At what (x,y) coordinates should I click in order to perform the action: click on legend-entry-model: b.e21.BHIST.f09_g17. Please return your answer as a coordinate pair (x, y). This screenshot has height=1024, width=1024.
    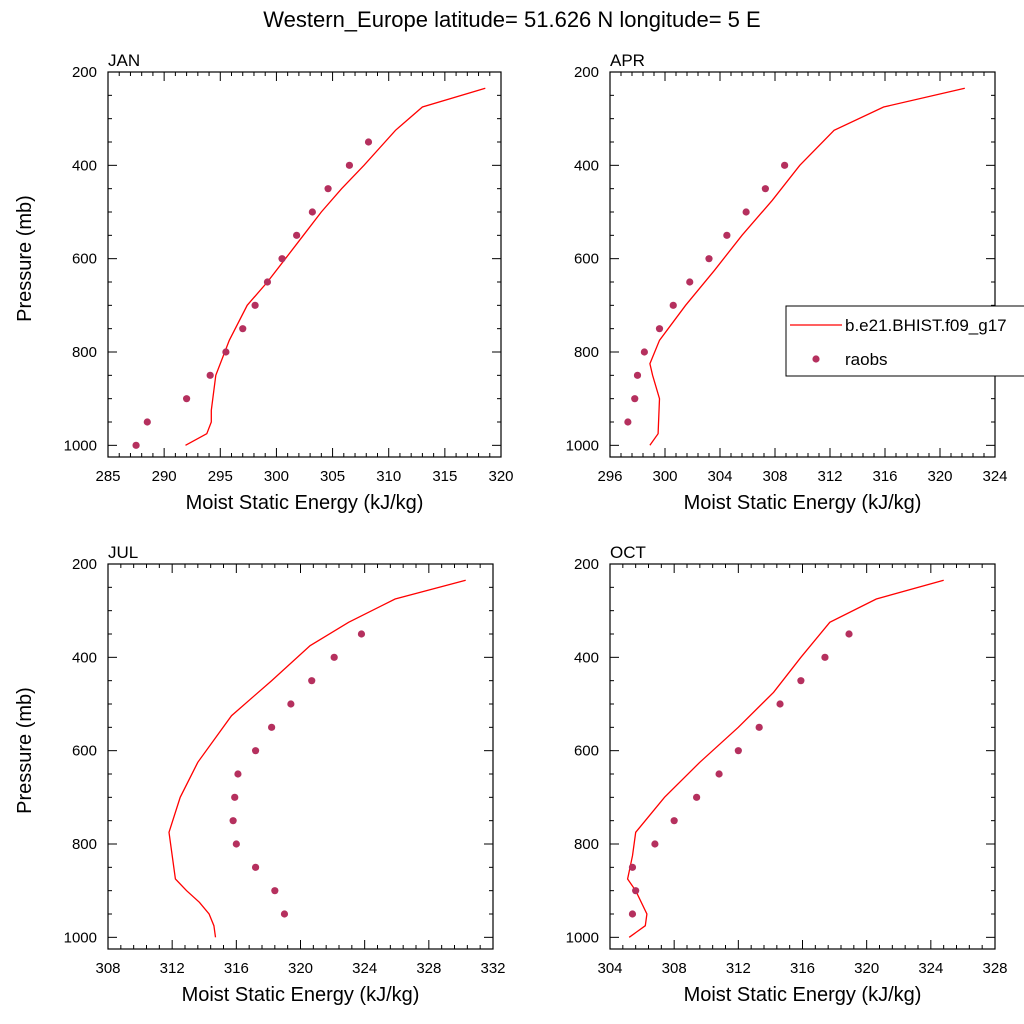
    Looking at the image, I should click on (926, 325).